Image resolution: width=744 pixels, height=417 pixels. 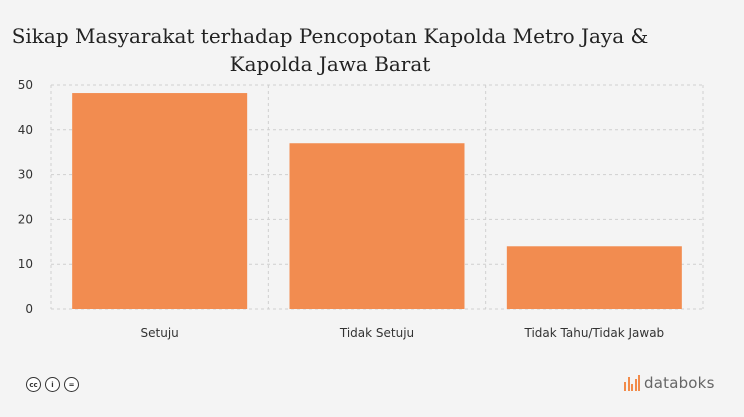 I want to click on x-tick-label-2: Tidak Tahu/Tidak Jawab, so click(x=593, y=333).